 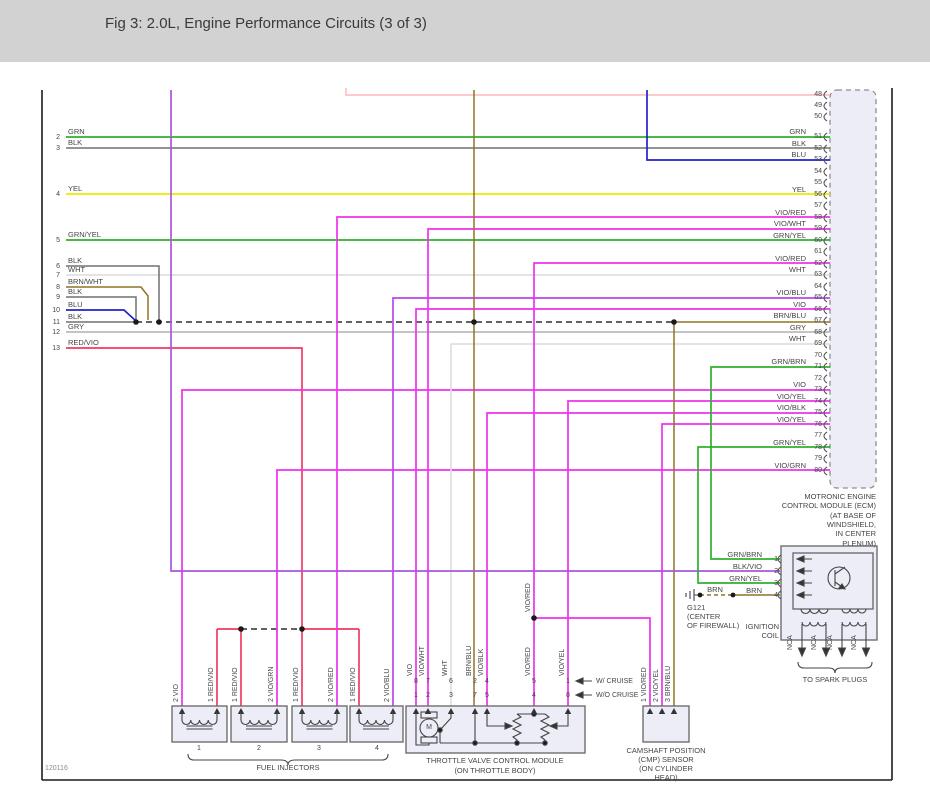 I want to click on coil-wire-label: BLK/VIO, so click(x=747, y=566).